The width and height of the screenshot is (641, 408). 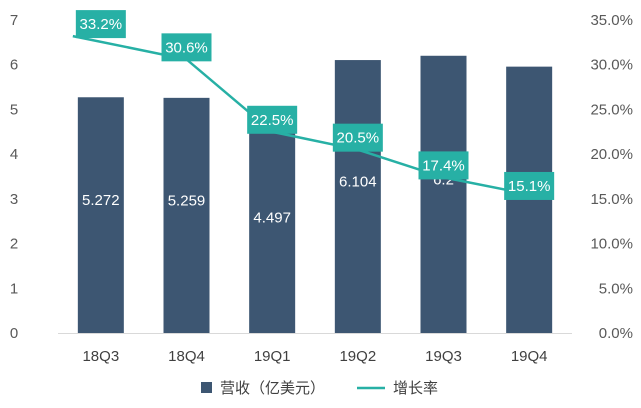 What do you see at coordinates (206, 387) in the screenshot?
I see `legend-bar-swatch` at bounding box center [206, 387].